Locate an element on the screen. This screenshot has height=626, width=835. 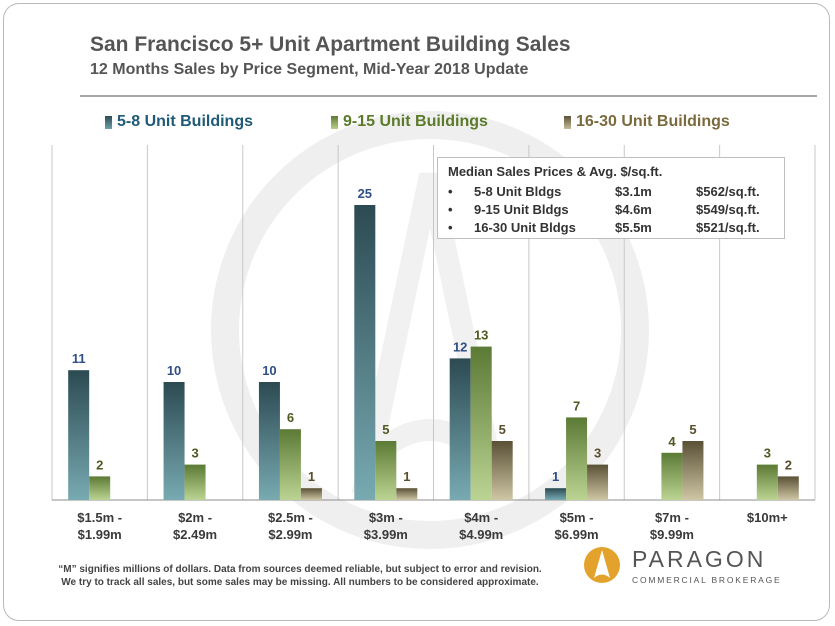
data-label-16-30: 2 is located at coordinates (788, 464).